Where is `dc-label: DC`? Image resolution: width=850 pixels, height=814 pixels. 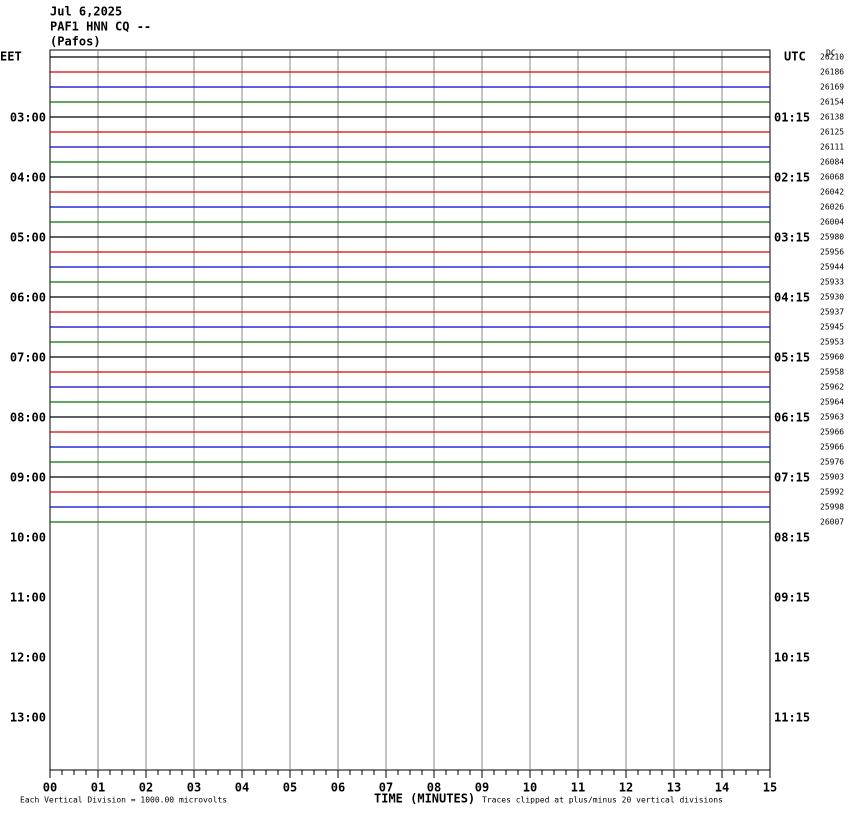
dc-label: DC is located at coordinates (831, 53).